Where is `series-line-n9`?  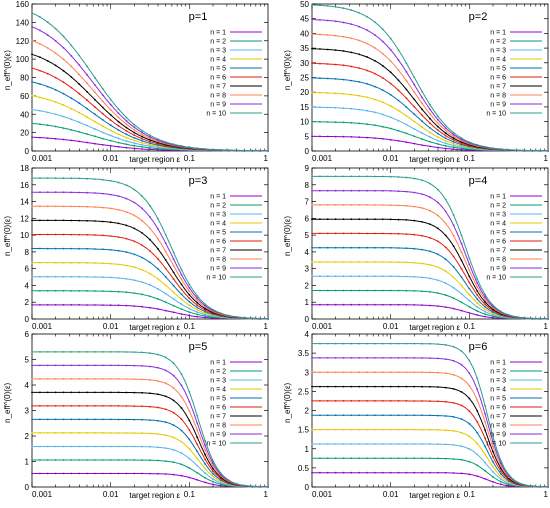
series-line-n9 is located at coordinates (429, 85).